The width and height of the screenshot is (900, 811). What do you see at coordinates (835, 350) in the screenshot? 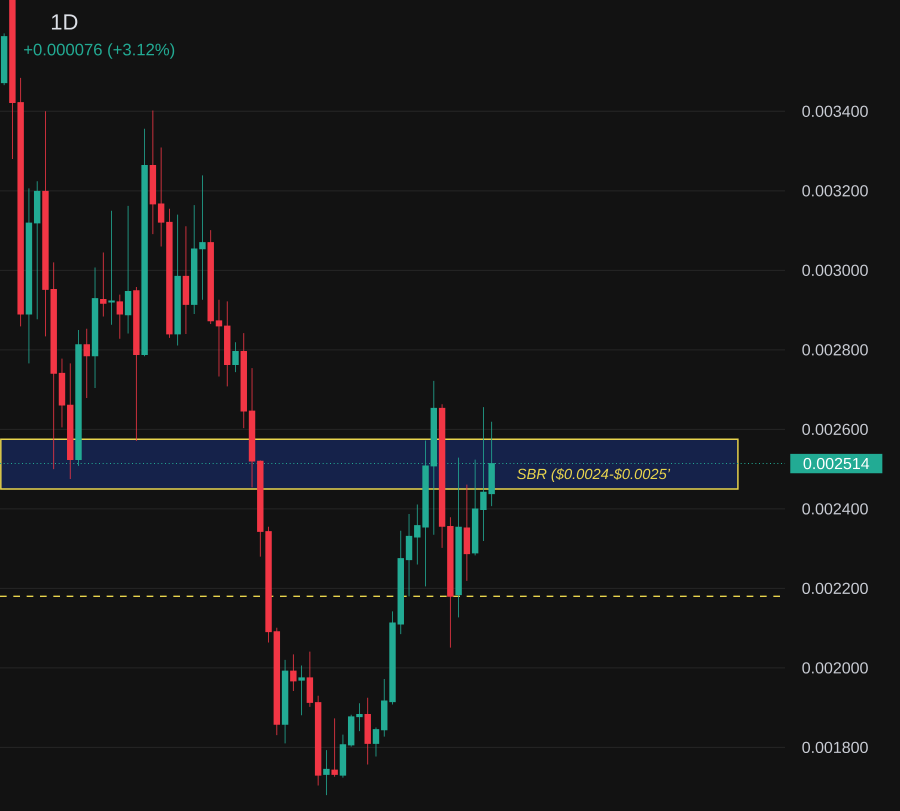
I see `y-tick-label: 0.002800` at bounding box center [835, 350].